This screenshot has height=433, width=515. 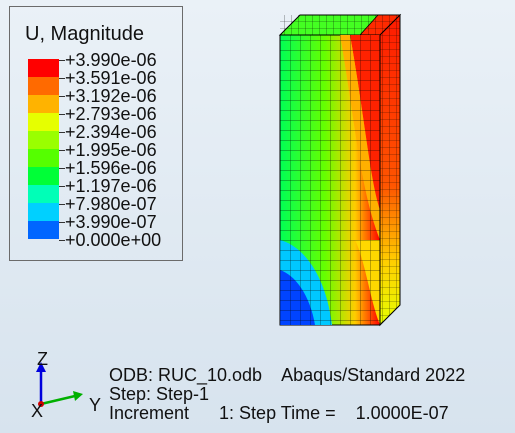 What do you see at coordinates (59, 384) in the screenshot?
I see `axis-triad` at bounding box center [59, 384].